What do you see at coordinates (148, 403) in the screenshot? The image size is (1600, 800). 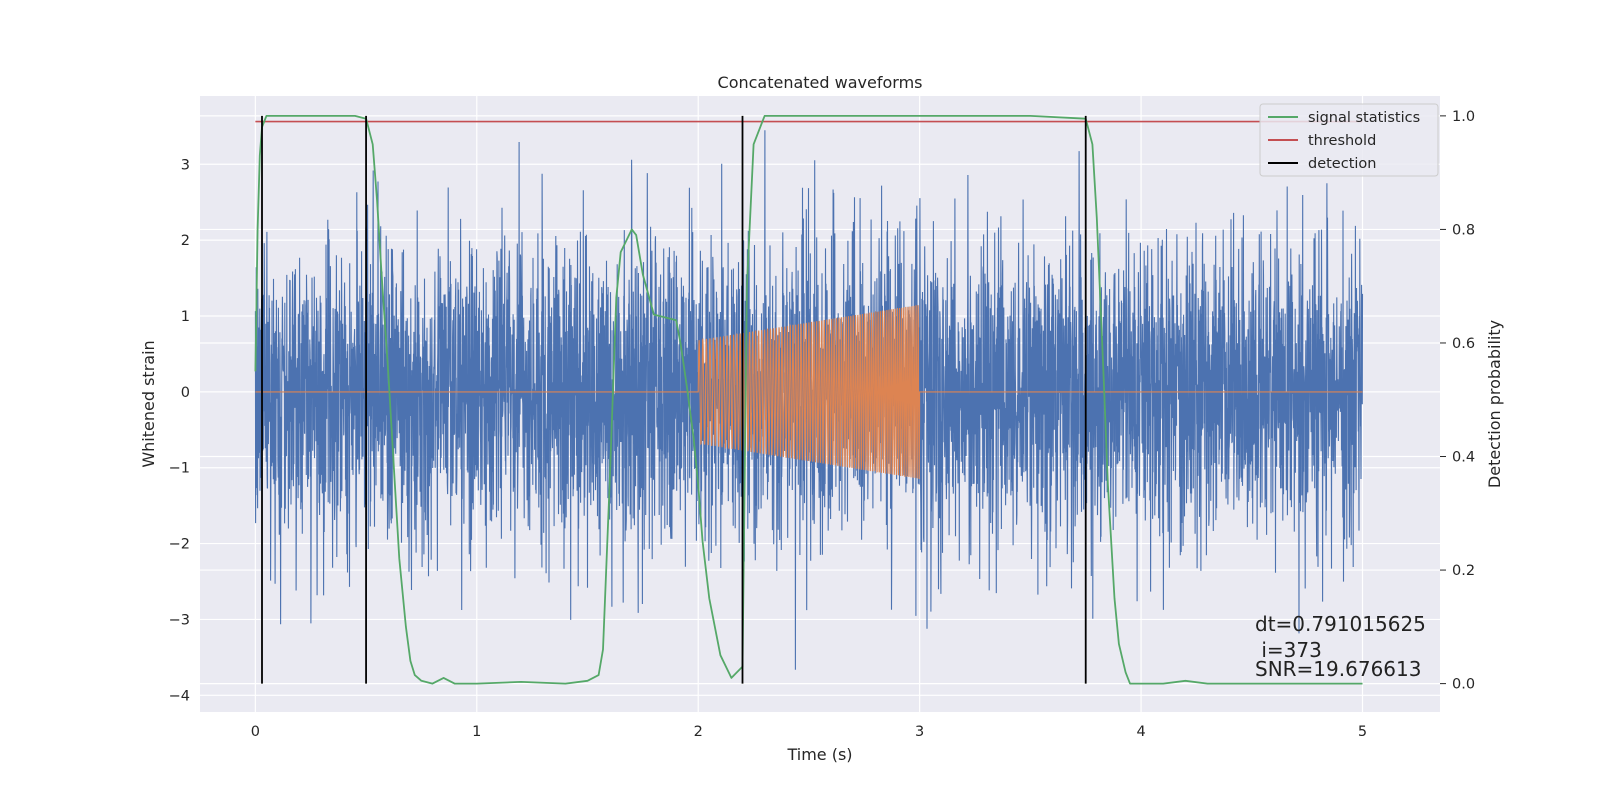 I see `y-axis-title: Whitened strain` at bounding box center [148, 403].